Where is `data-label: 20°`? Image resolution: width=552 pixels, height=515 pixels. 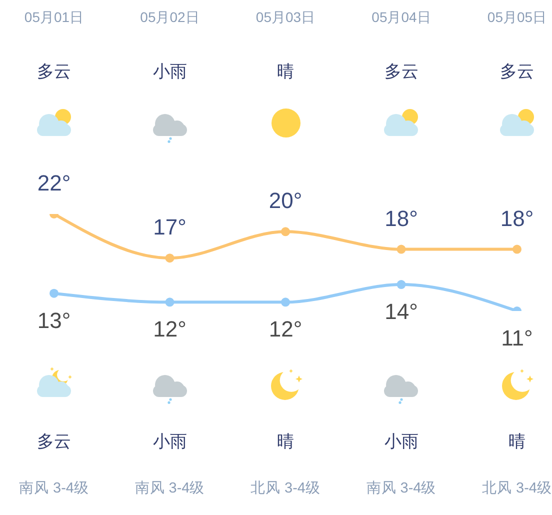
data-label: 20° is located at coordinates (285, 201).